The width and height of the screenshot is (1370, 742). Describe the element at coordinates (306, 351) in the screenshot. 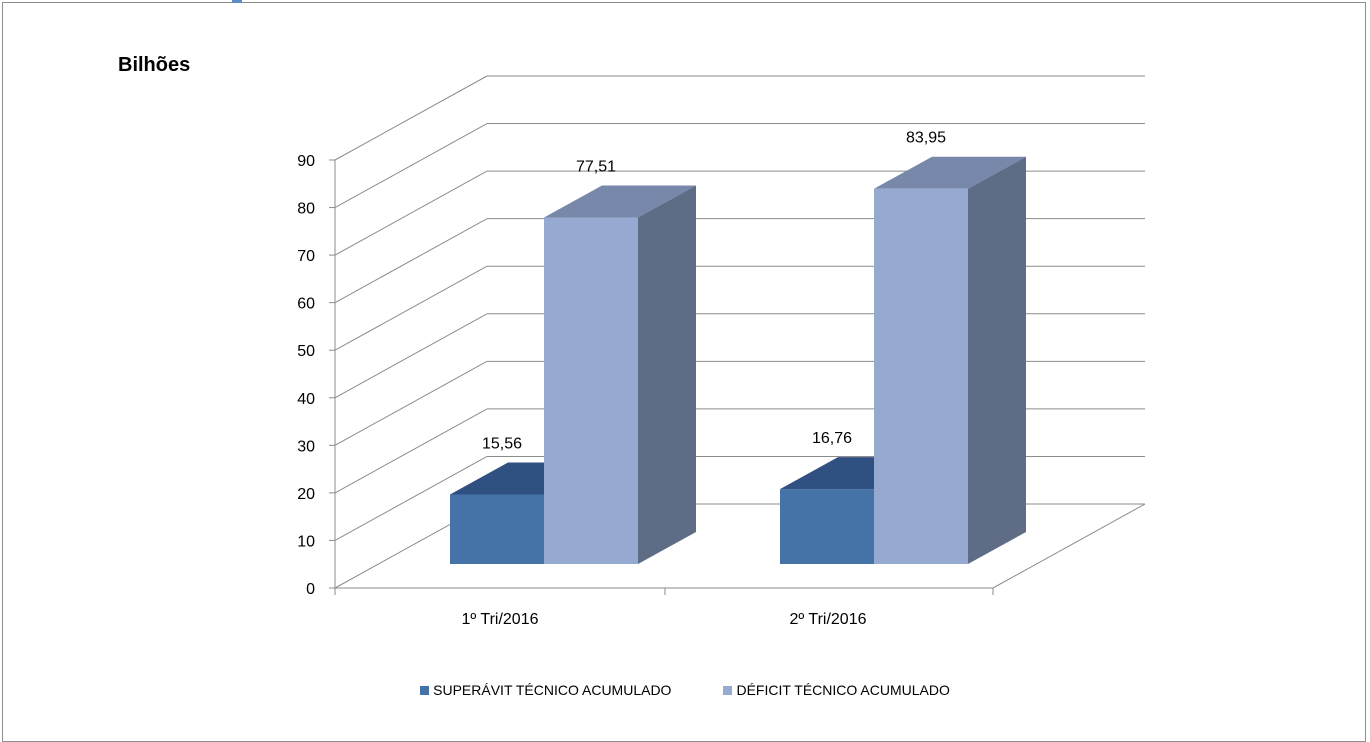

I see `y-tick-label-5: 50` at that location.